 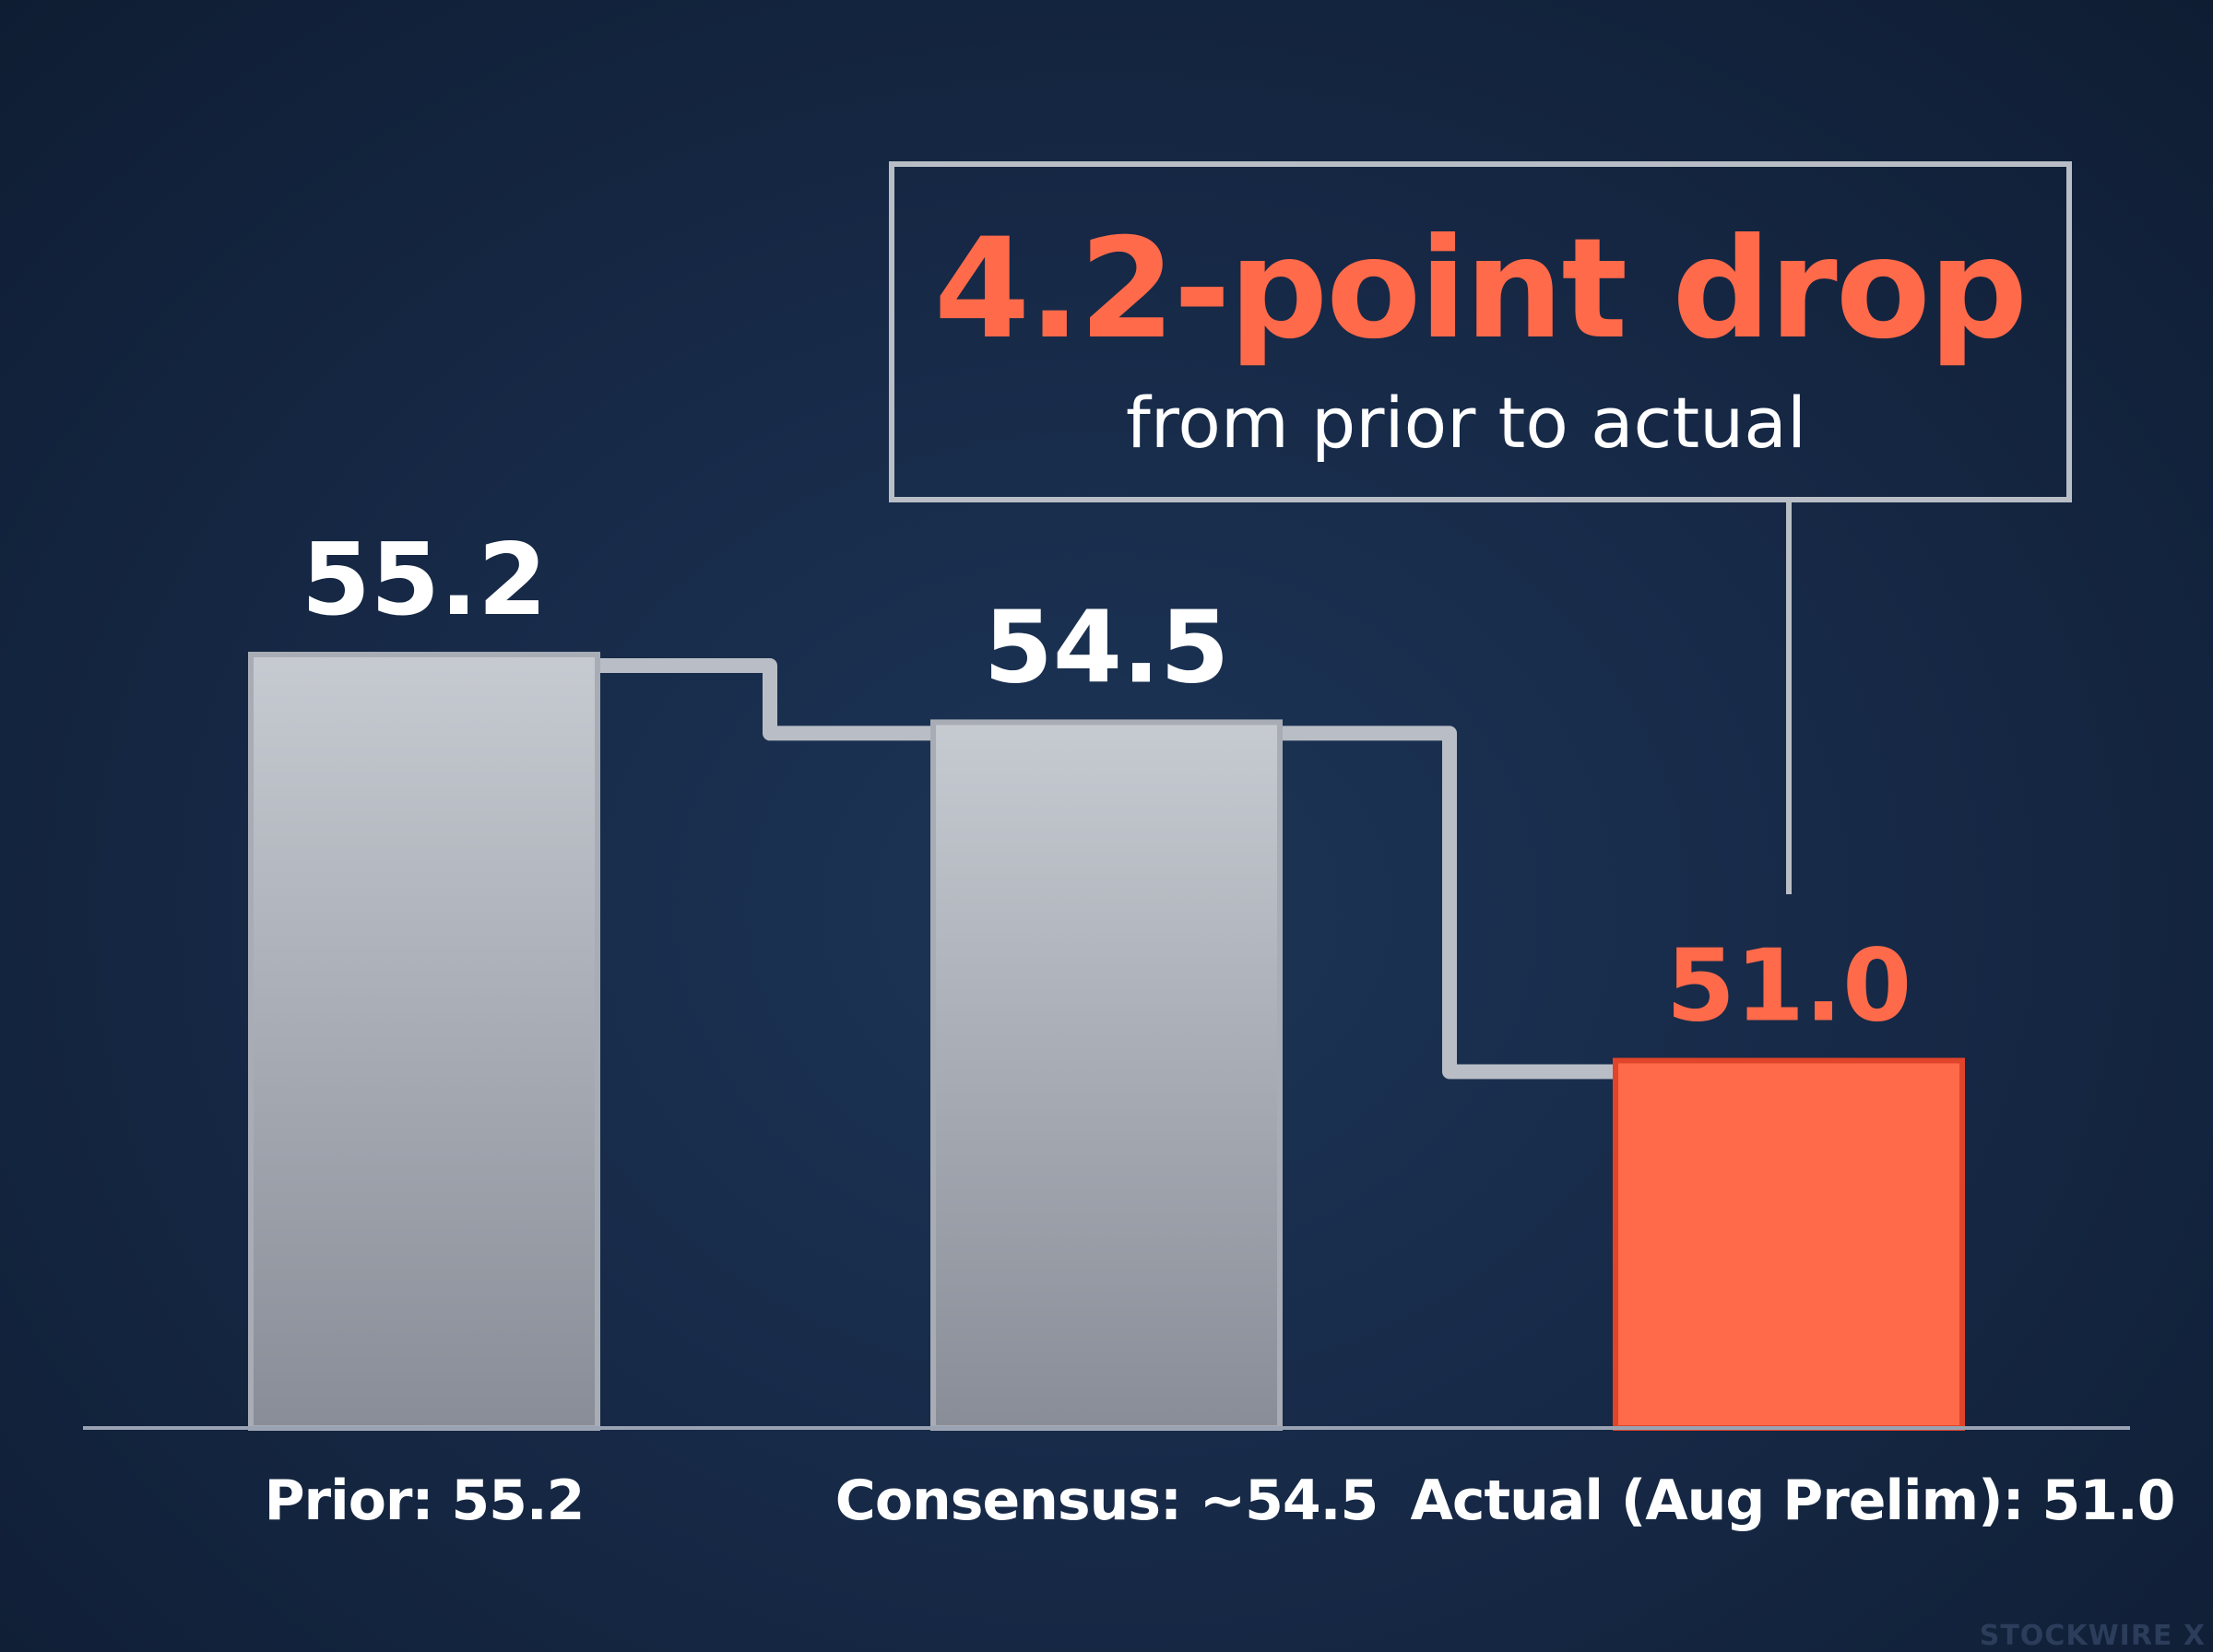 I want to click on step-connector-line, so click(x=1106, y=869).